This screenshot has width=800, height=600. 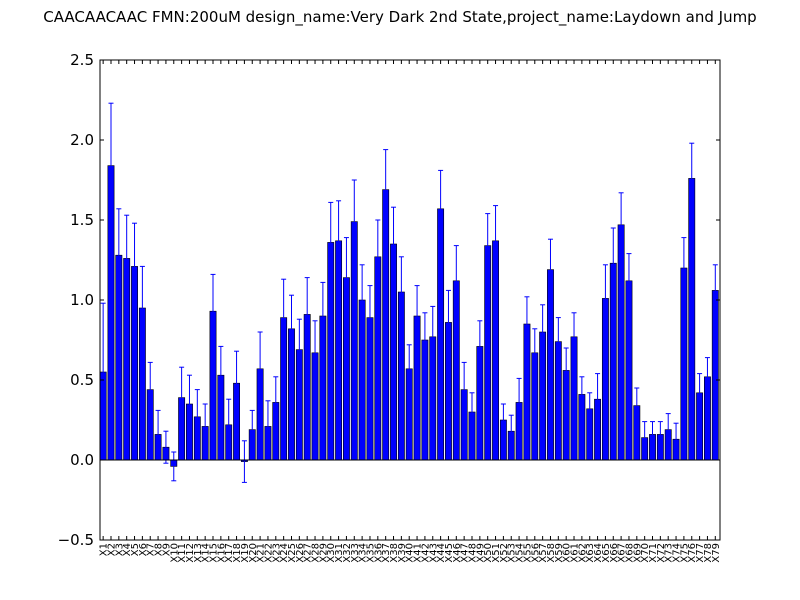 I want to click on y-tick-label: 0.5, so click(x=82, y=380).